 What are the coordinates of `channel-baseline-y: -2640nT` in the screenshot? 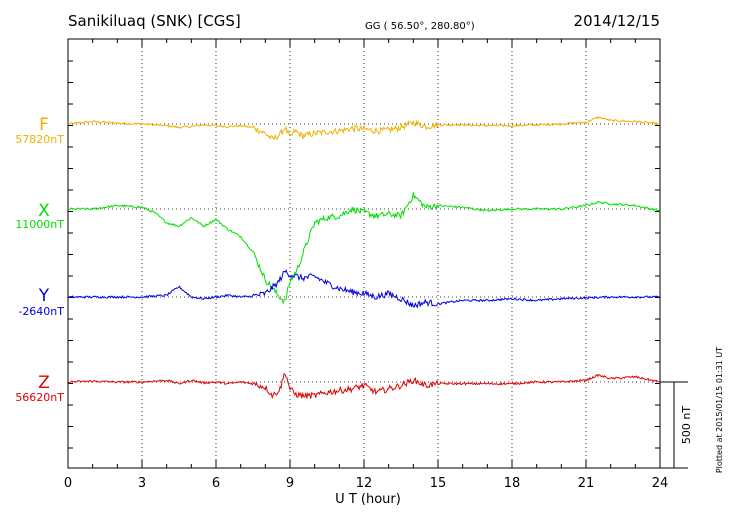 It's located at (41, 311).